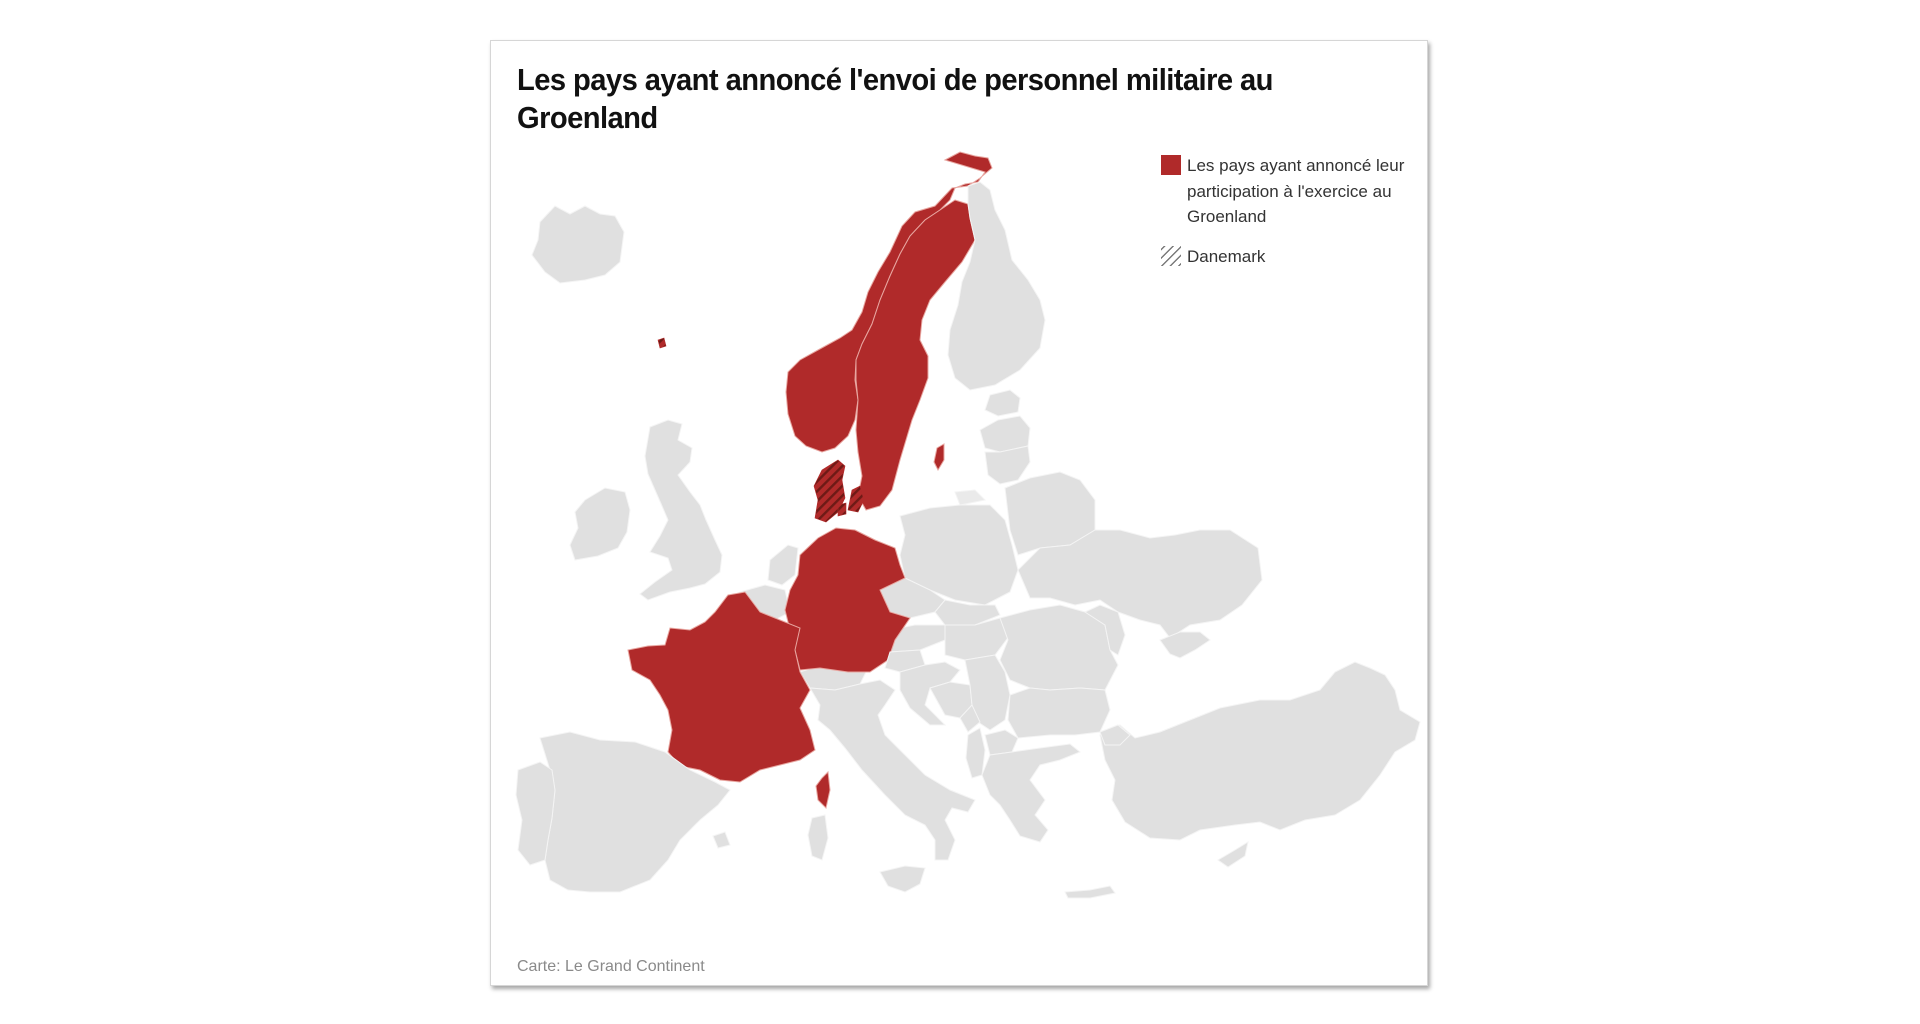  I want to click on island-sardinia, so click(818, 837).